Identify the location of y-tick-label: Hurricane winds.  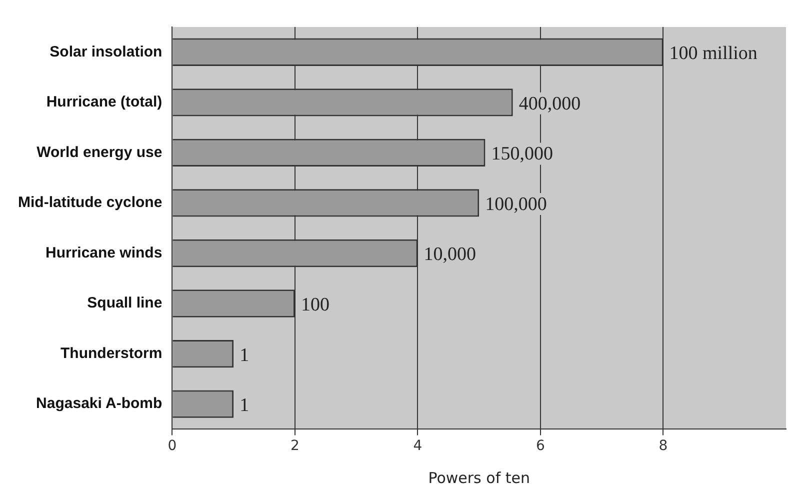
(103, 253).